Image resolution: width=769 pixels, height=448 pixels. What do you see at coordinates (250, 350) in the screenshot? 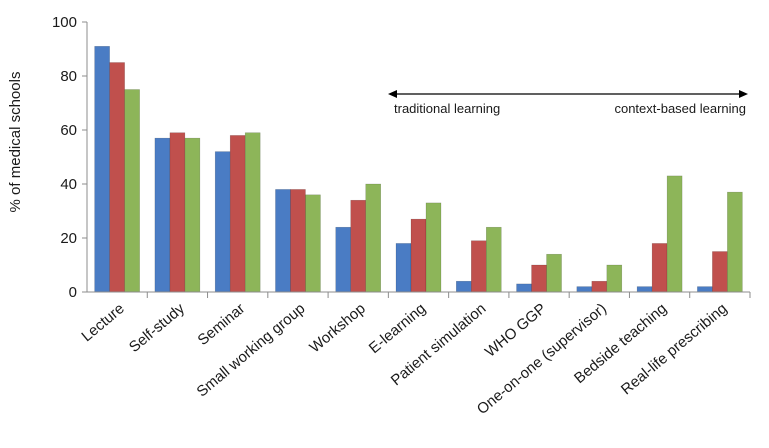
I see `x-tick-label-small-working-group: Small working group` at bounding box center [250, 350].